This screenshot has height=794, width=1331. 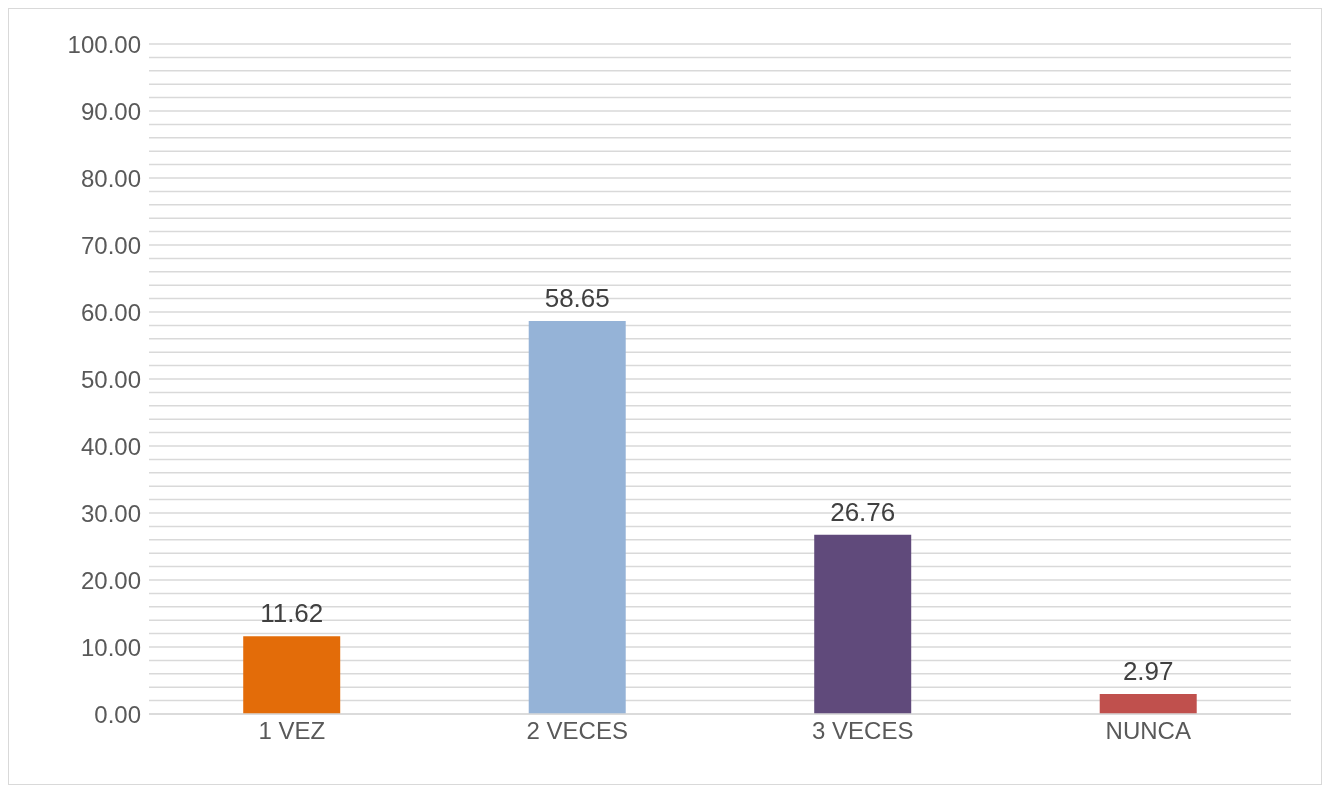 I want to click on data-label: 58.65, so click(x=577, y=298).